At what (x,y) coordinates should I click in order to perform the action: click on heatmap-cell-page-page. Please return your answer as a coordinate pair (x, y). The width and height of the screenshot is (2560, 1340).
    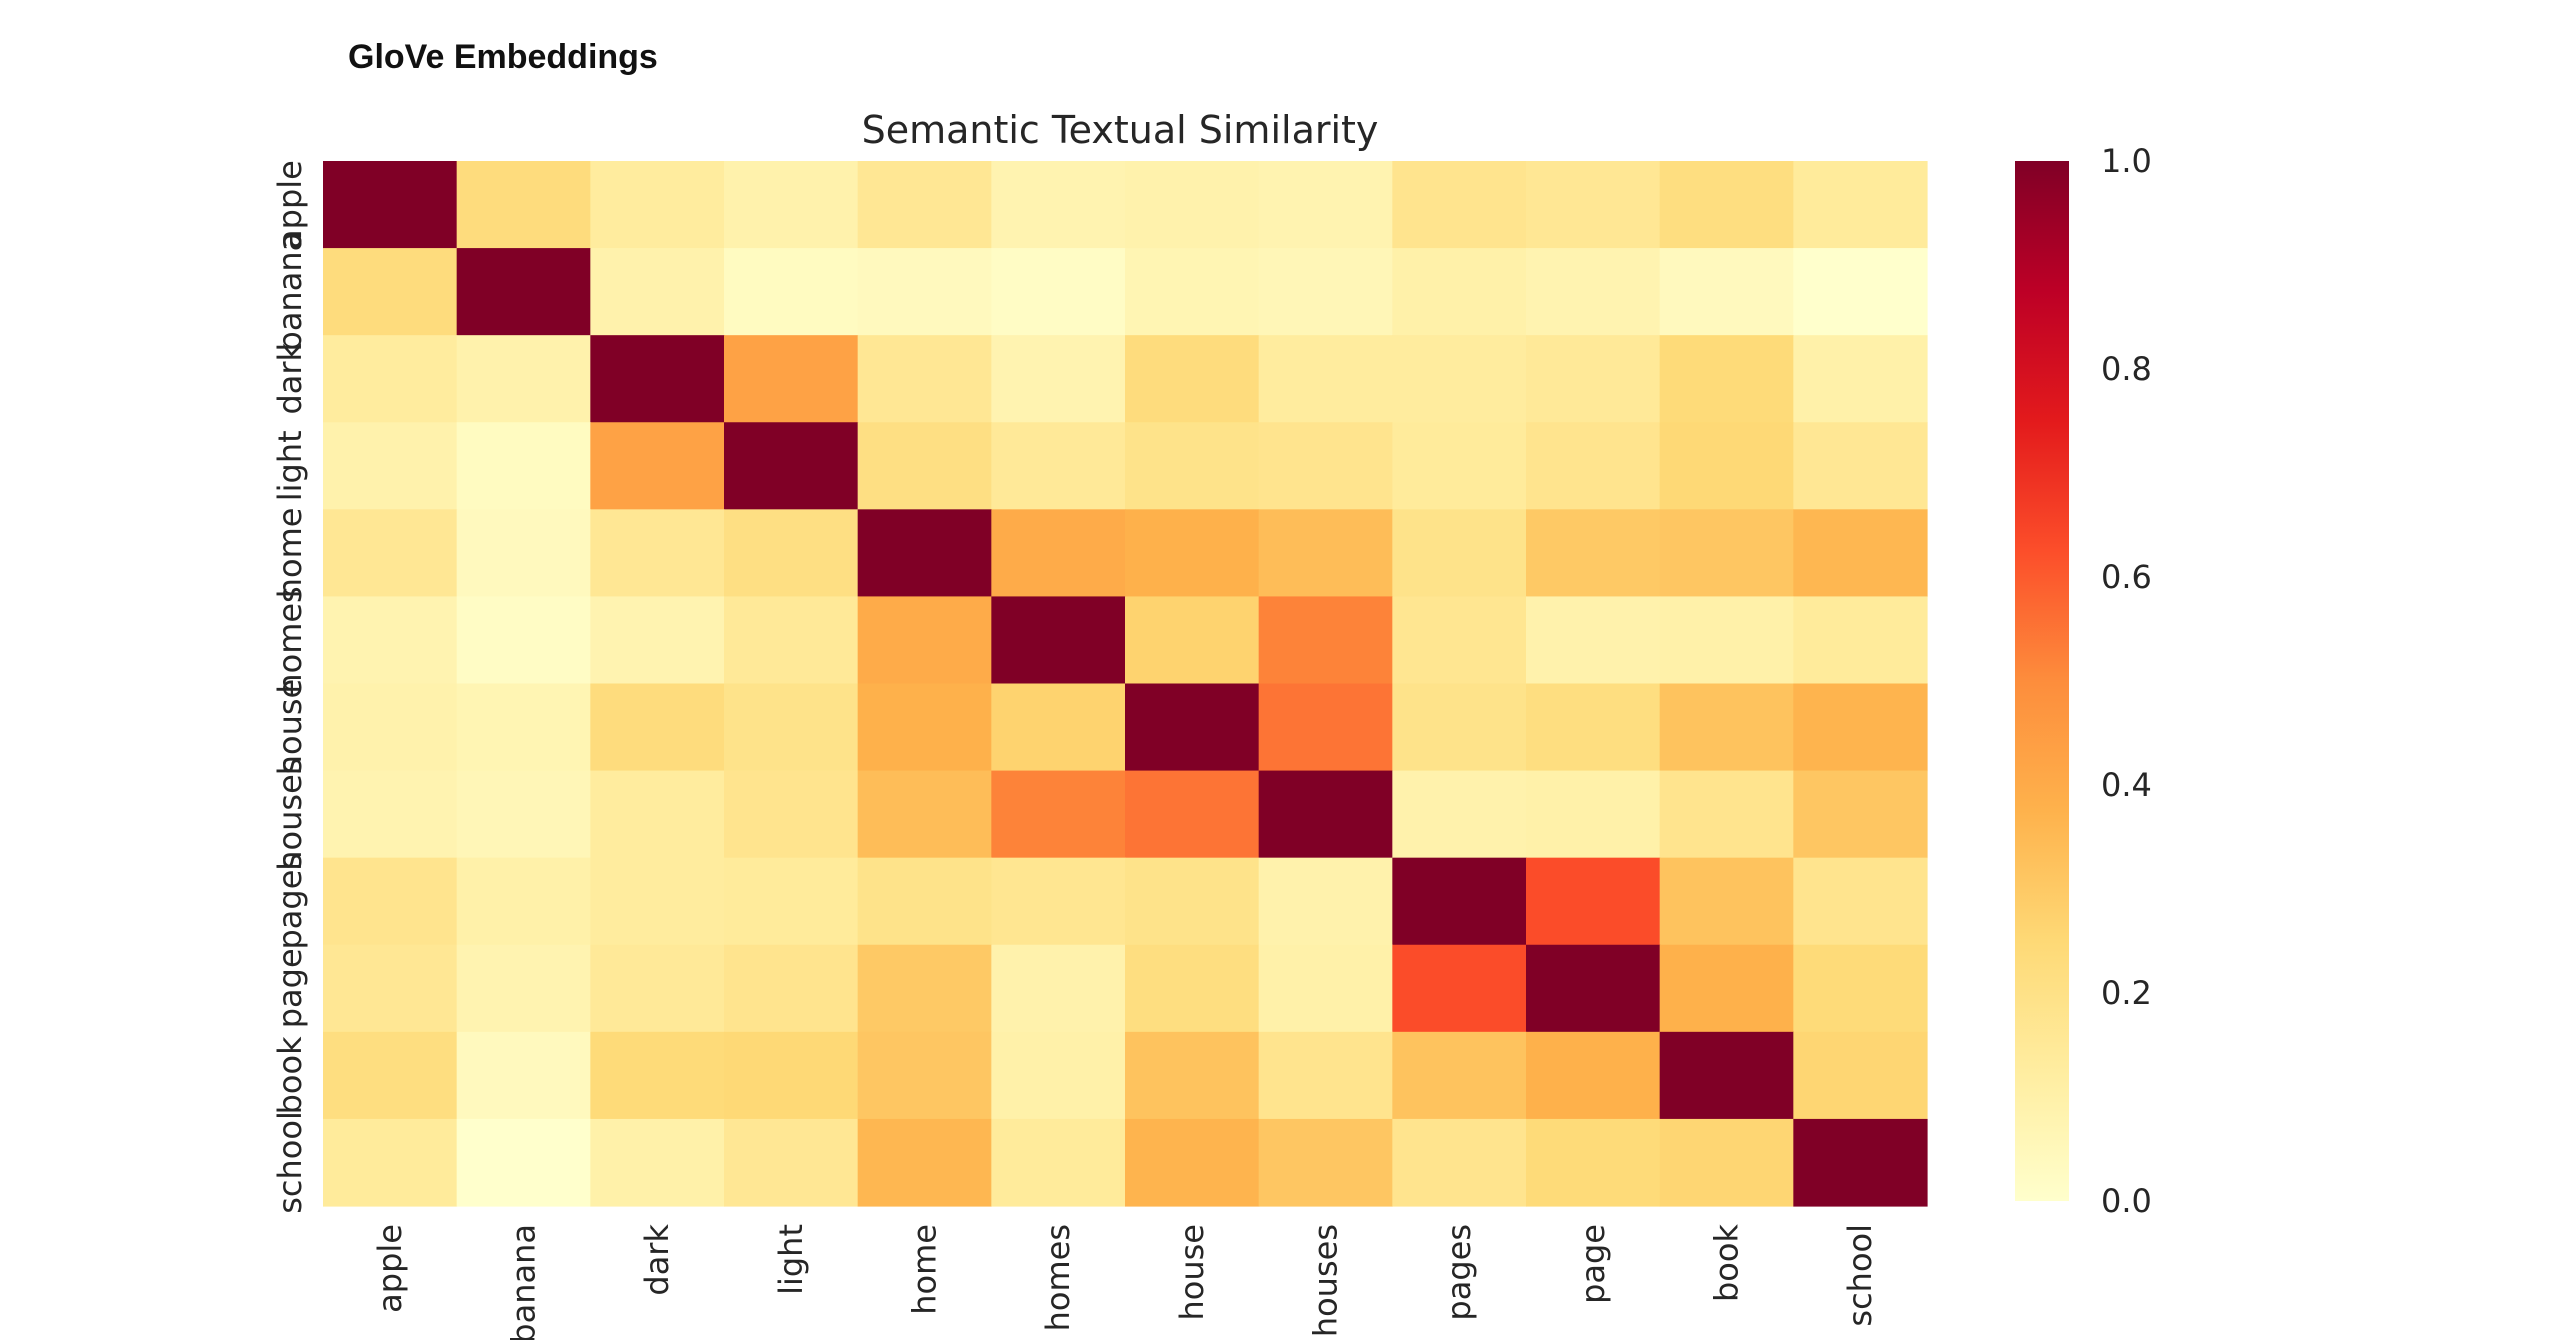
    Looking at the image, I should click on (1593, 988).